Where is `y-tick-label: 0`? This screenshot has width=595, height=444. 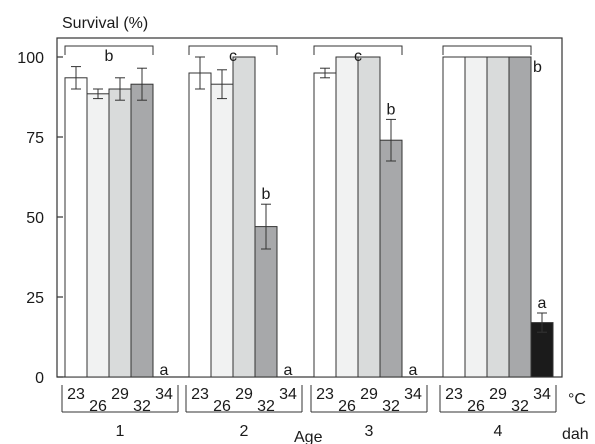 y-tick-label: 0 is located at coordinates (39, 378).